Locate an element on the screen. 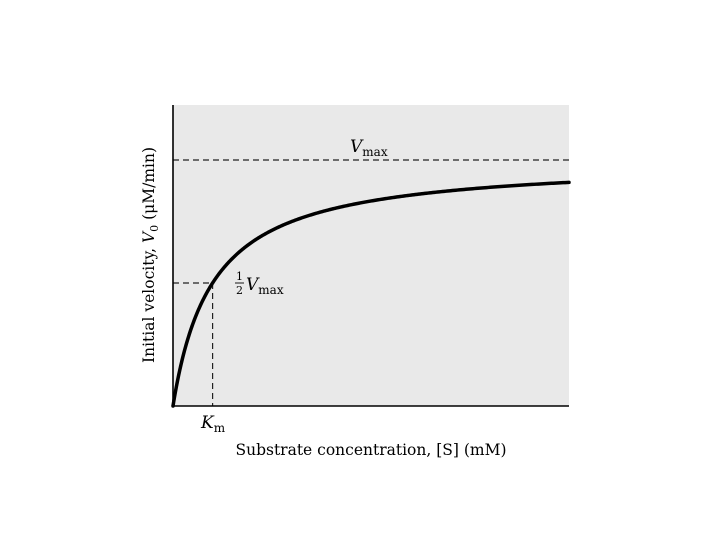 The height and width of the screenshot is (540, 720). y-axis-label-pre: Initial velocity, is located at coordinates (149, 303).